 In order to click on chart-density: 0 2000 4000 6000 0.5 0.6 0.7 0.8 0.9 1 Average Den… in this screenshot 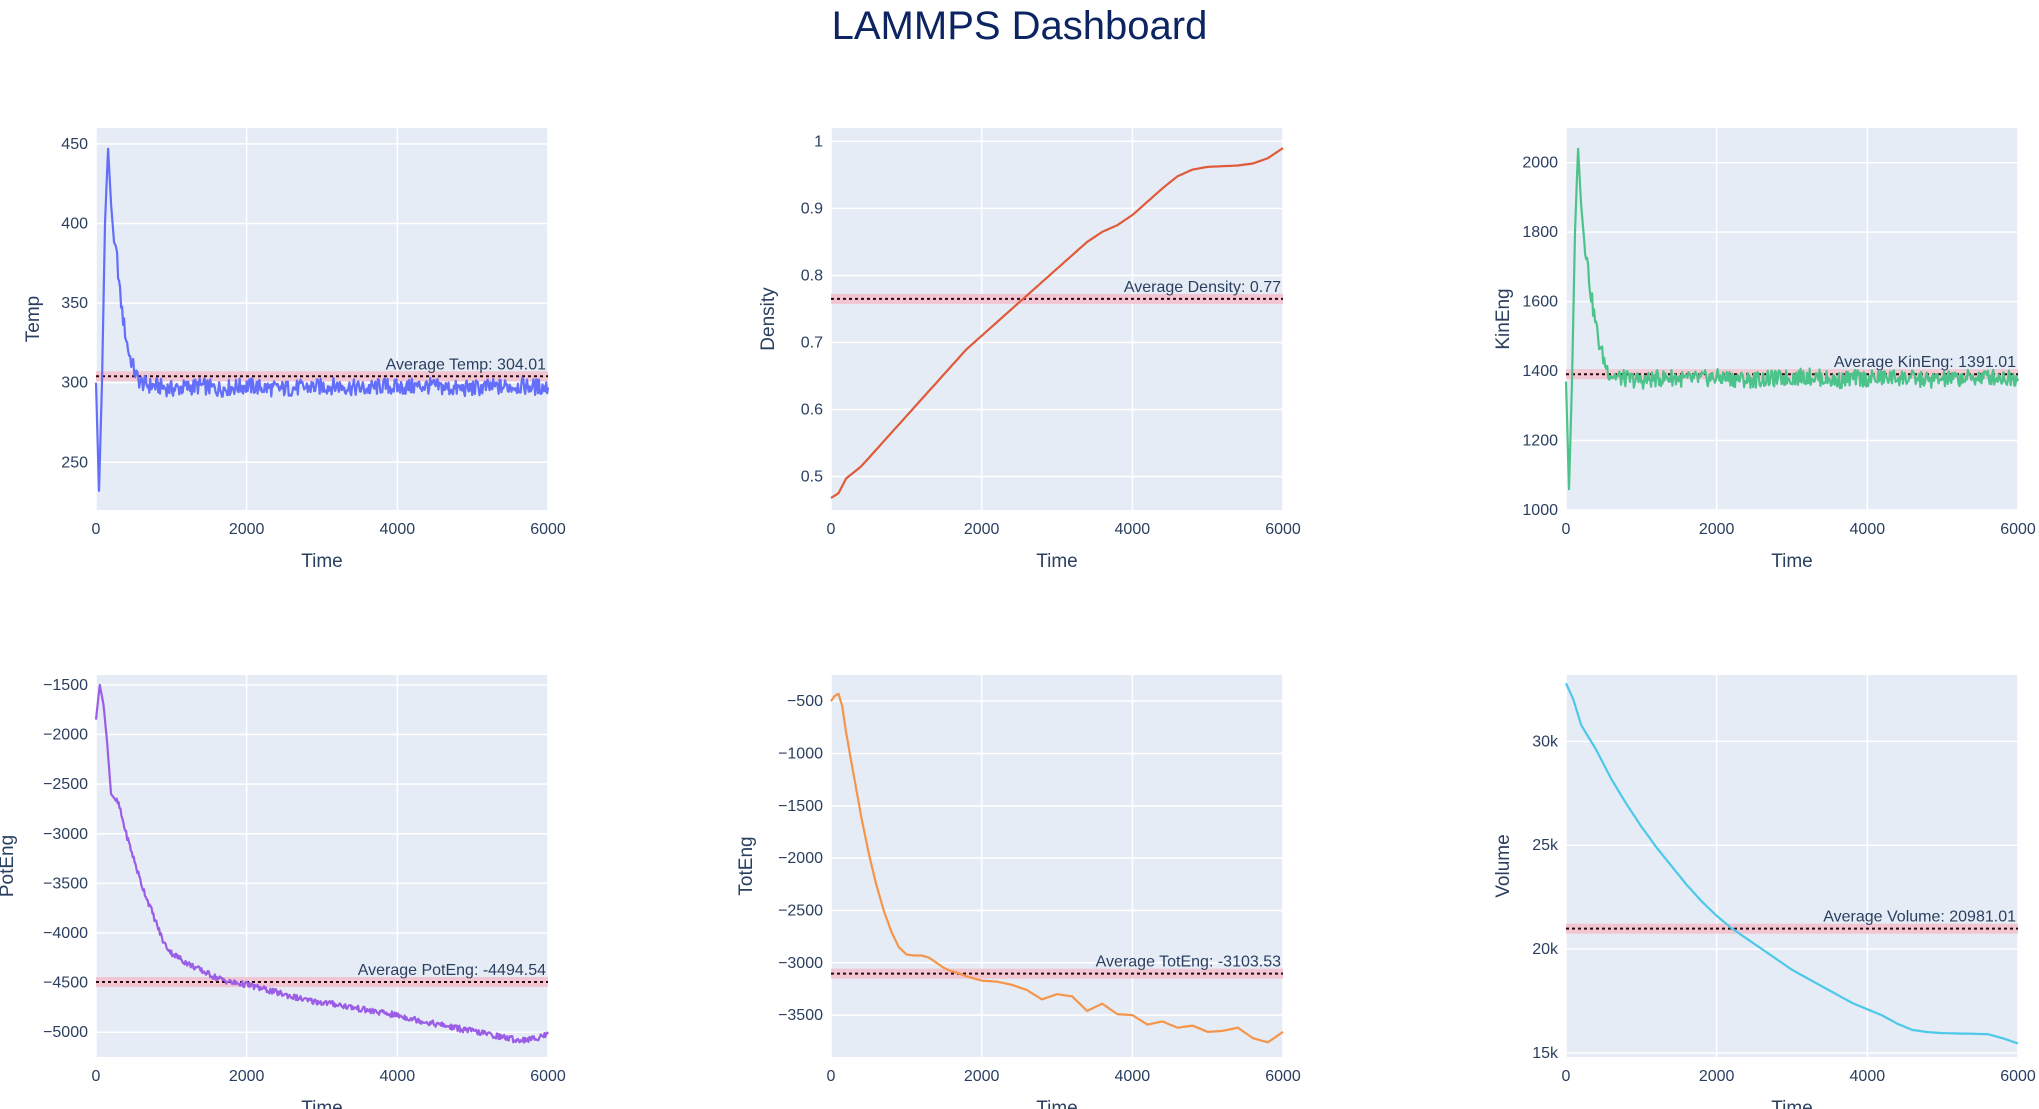, I will do `click(1029, 350)`.